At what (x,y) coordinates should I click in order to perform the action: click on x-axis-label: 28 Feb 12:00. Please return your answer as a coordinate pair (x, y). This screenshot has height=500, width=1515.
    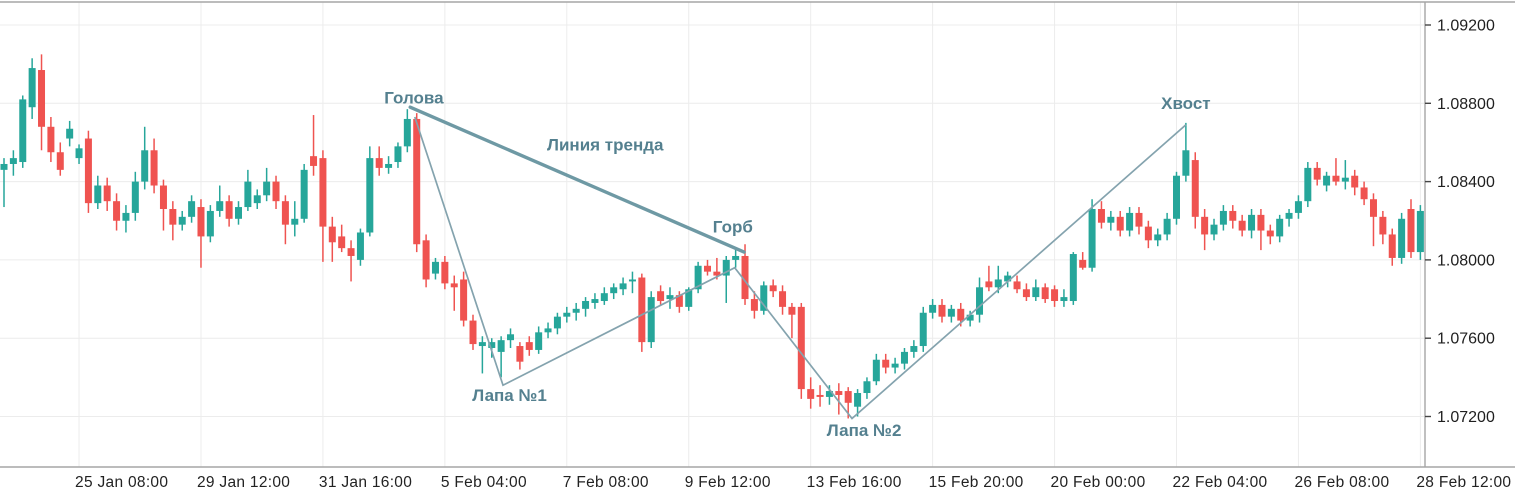
    Looking at the image, I should click on (1463, 482).